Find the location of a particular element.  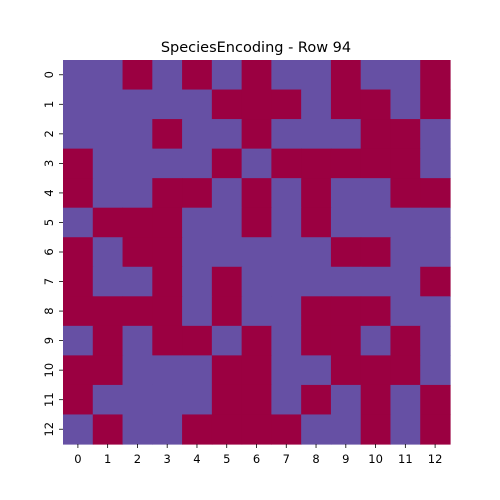

x-tick-label: 10 is located at coordinates (375, 459).